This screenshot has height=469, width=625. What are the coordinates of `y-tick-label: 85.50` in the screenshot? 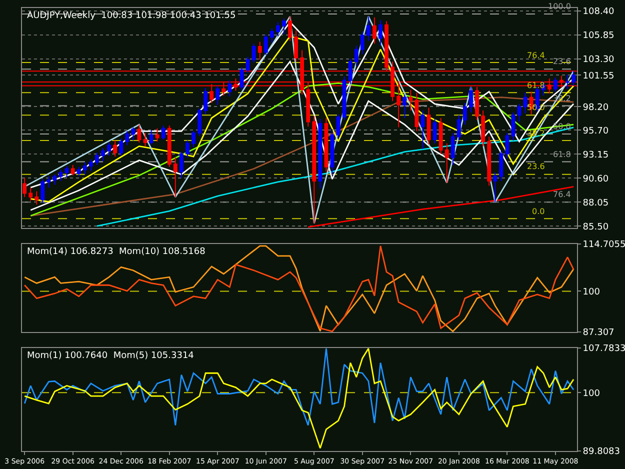 It's located at (595, 227).